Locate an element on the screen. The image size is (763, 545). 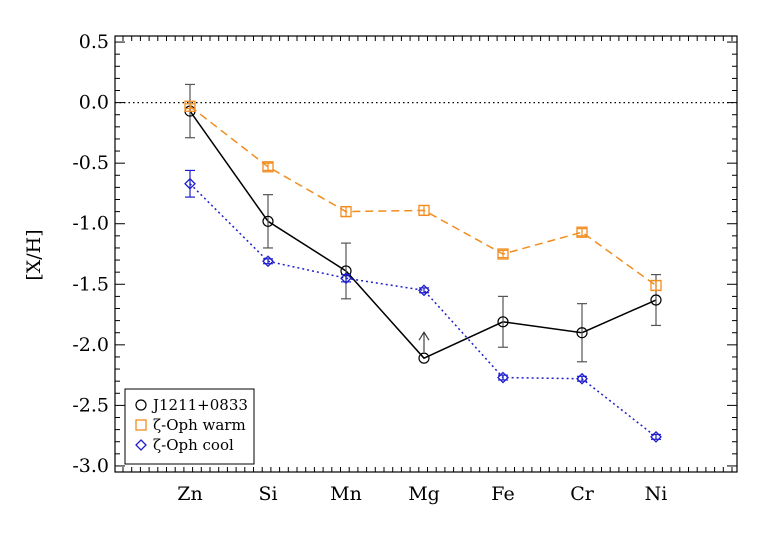
y-tick-label: 0.0 is located at coordinates (94, 103).